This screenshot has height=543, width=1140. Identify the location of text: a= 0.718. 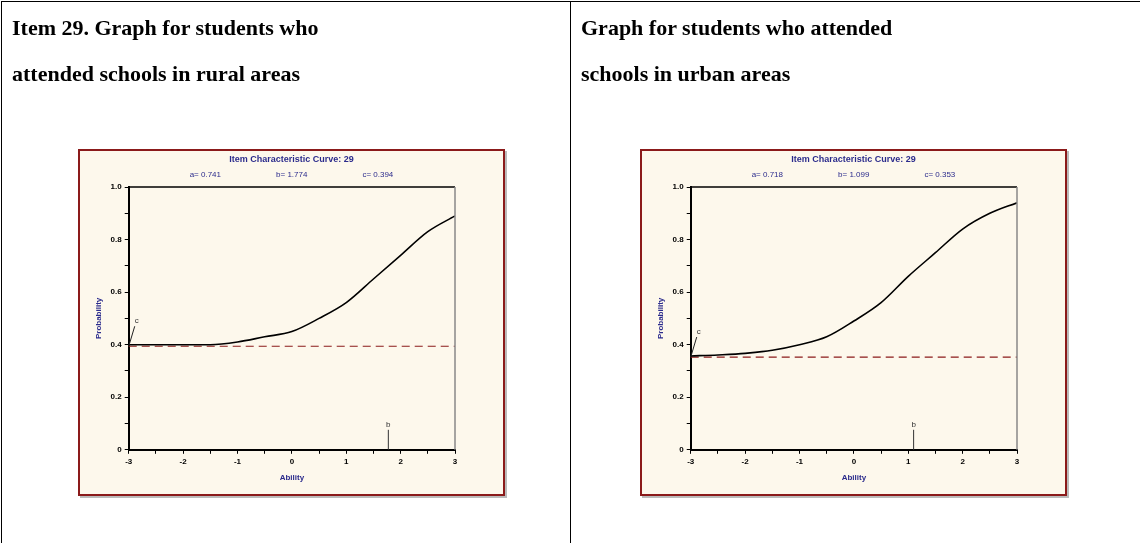
(767, 174).